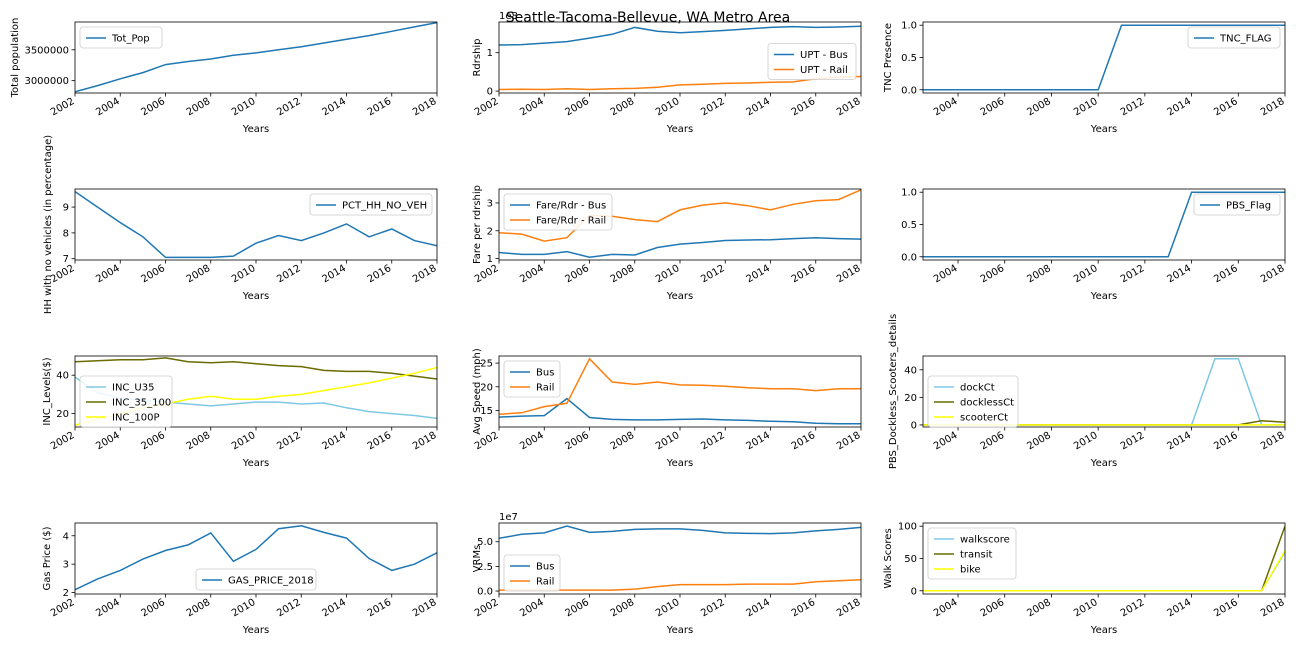 This screenshot has height=648, width=1296. What do you see at coordinates (485, 567) in the screenshot?
I see `y-tick-label: 2.5` at bounding box center [485, 567].